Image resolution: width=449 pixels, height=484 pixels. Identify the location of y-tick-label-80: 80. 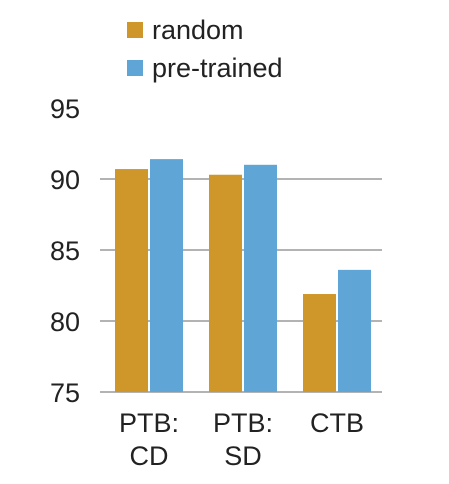
(65, 322).